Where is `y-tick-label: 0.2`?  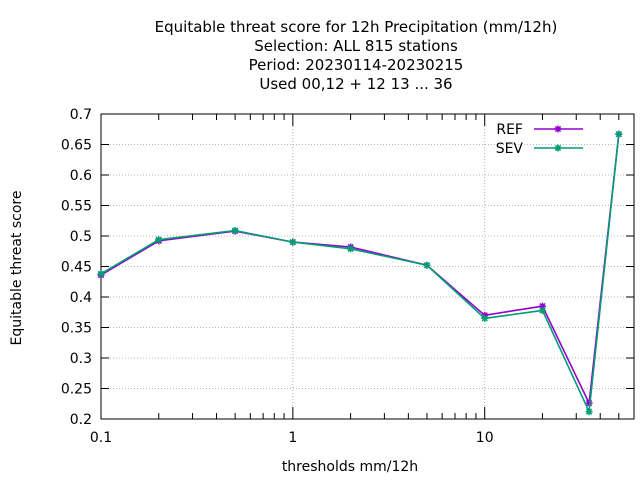
y-tick-label: 0.2 is located at coordinates (81, 420).